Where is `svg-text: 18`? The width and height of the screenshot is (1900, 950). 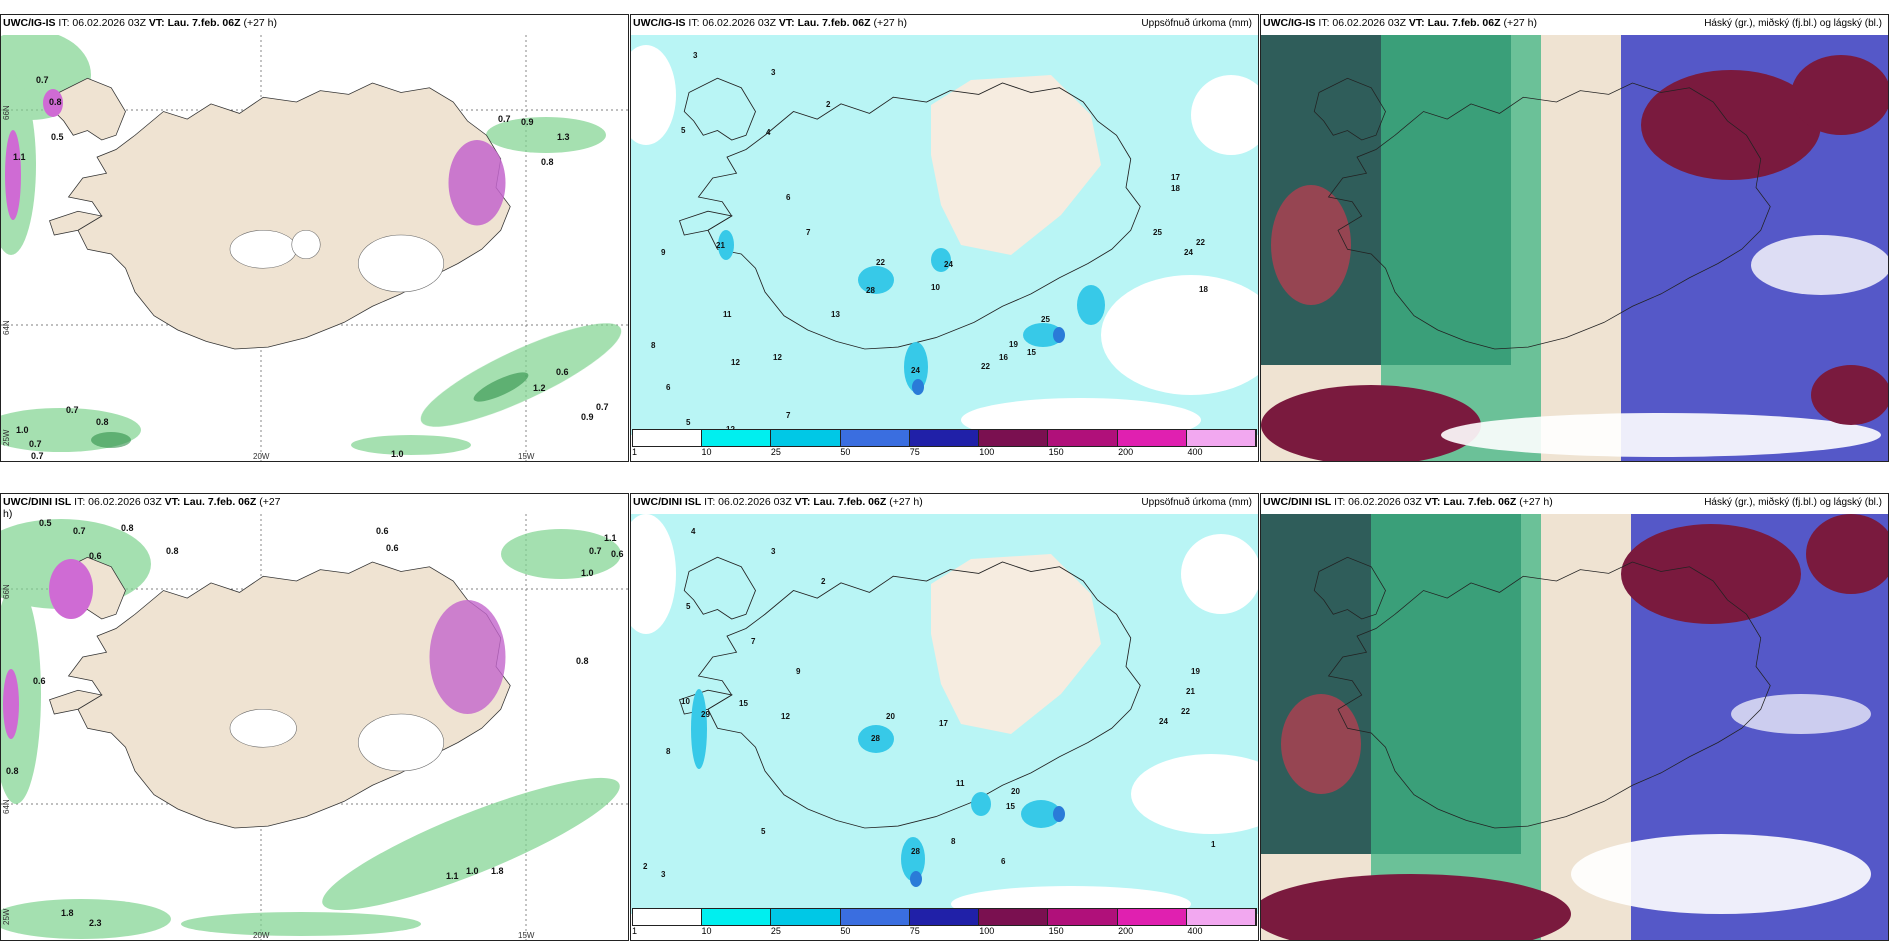
svg-text: 18 is located at coordinates (1175, 188).